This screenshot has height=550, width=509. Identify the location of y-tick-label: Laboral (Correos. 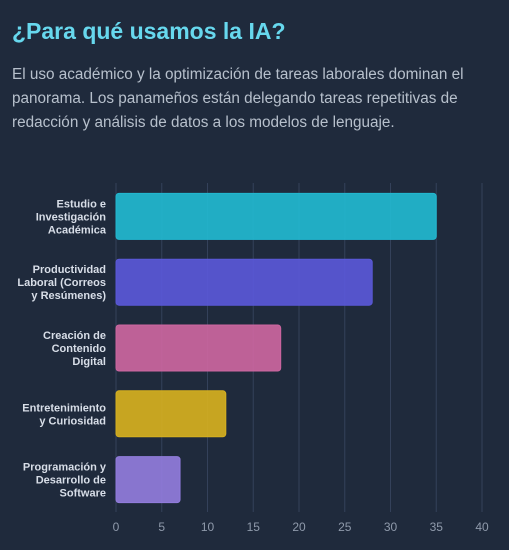
(61, 283).